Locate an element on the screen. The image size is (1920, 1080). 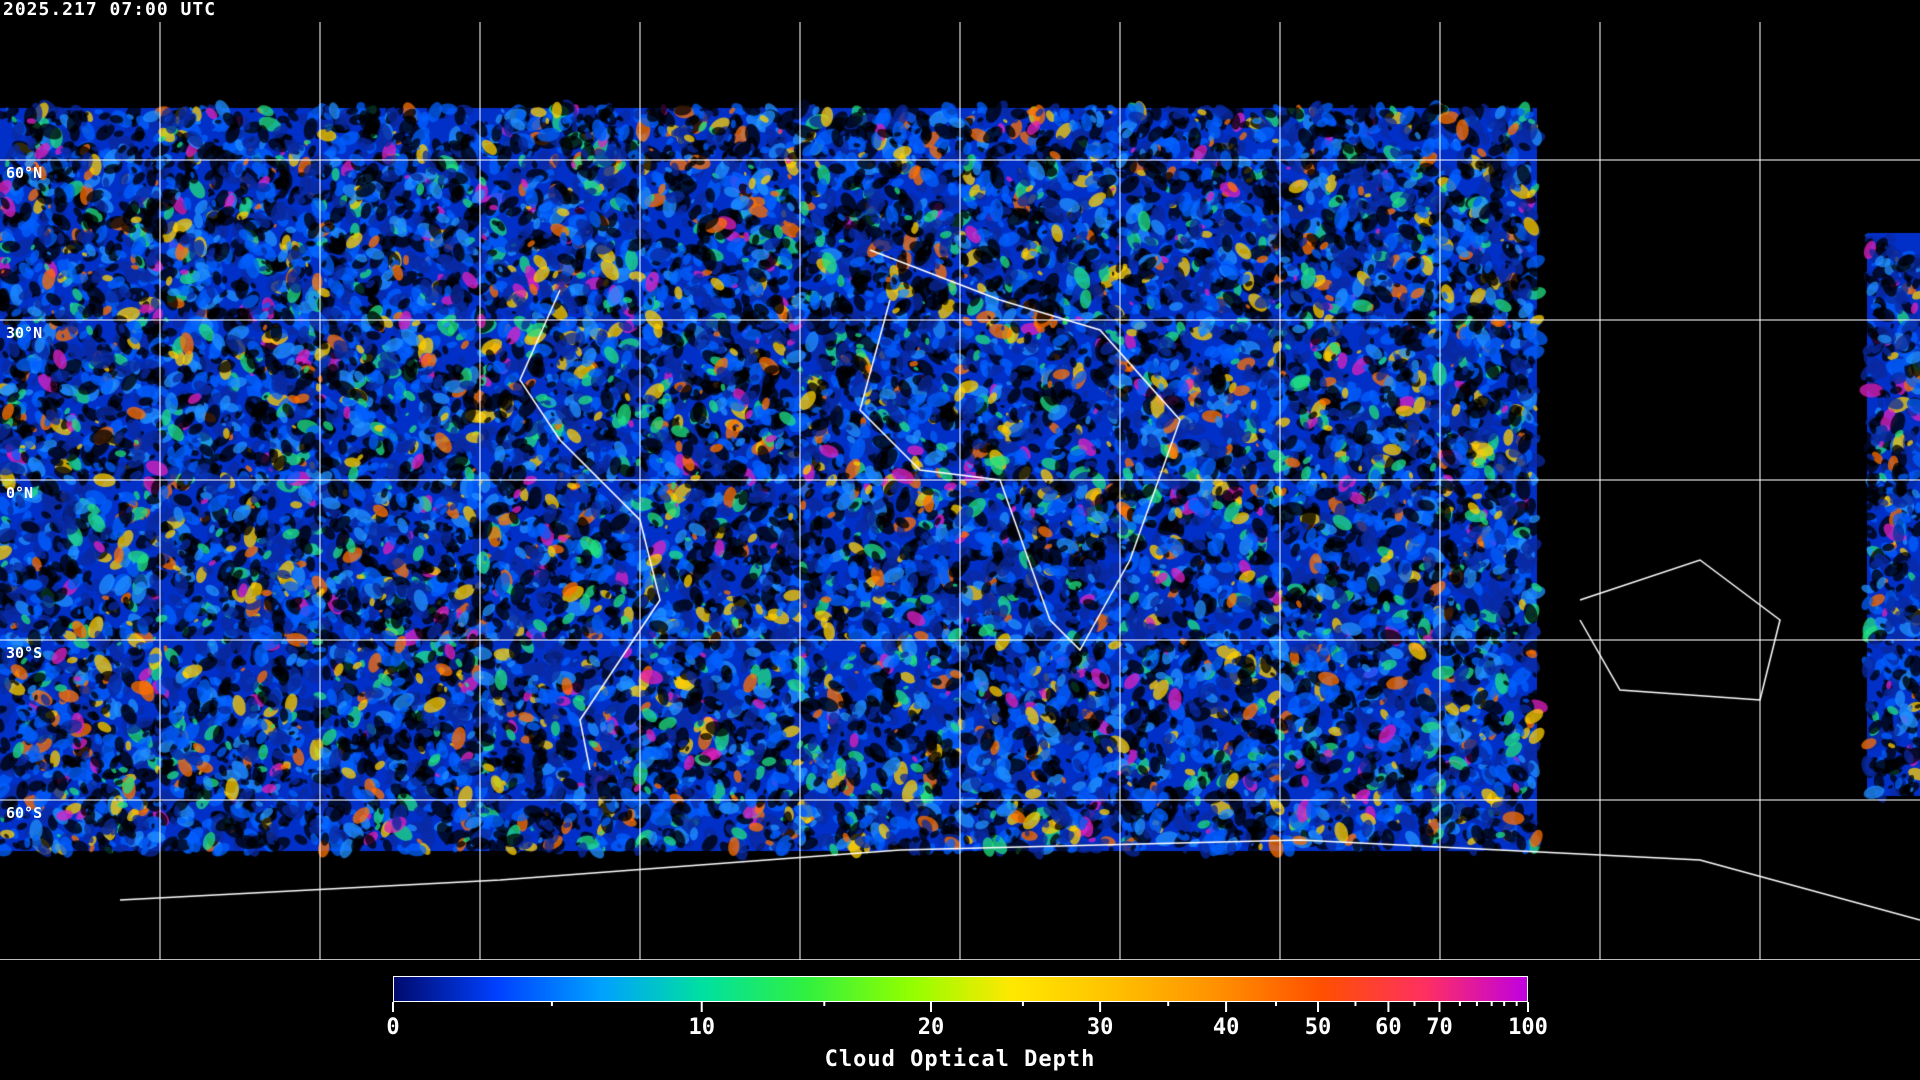
colorbar-tick-label: 20 is located at coordinates (931, 1027).